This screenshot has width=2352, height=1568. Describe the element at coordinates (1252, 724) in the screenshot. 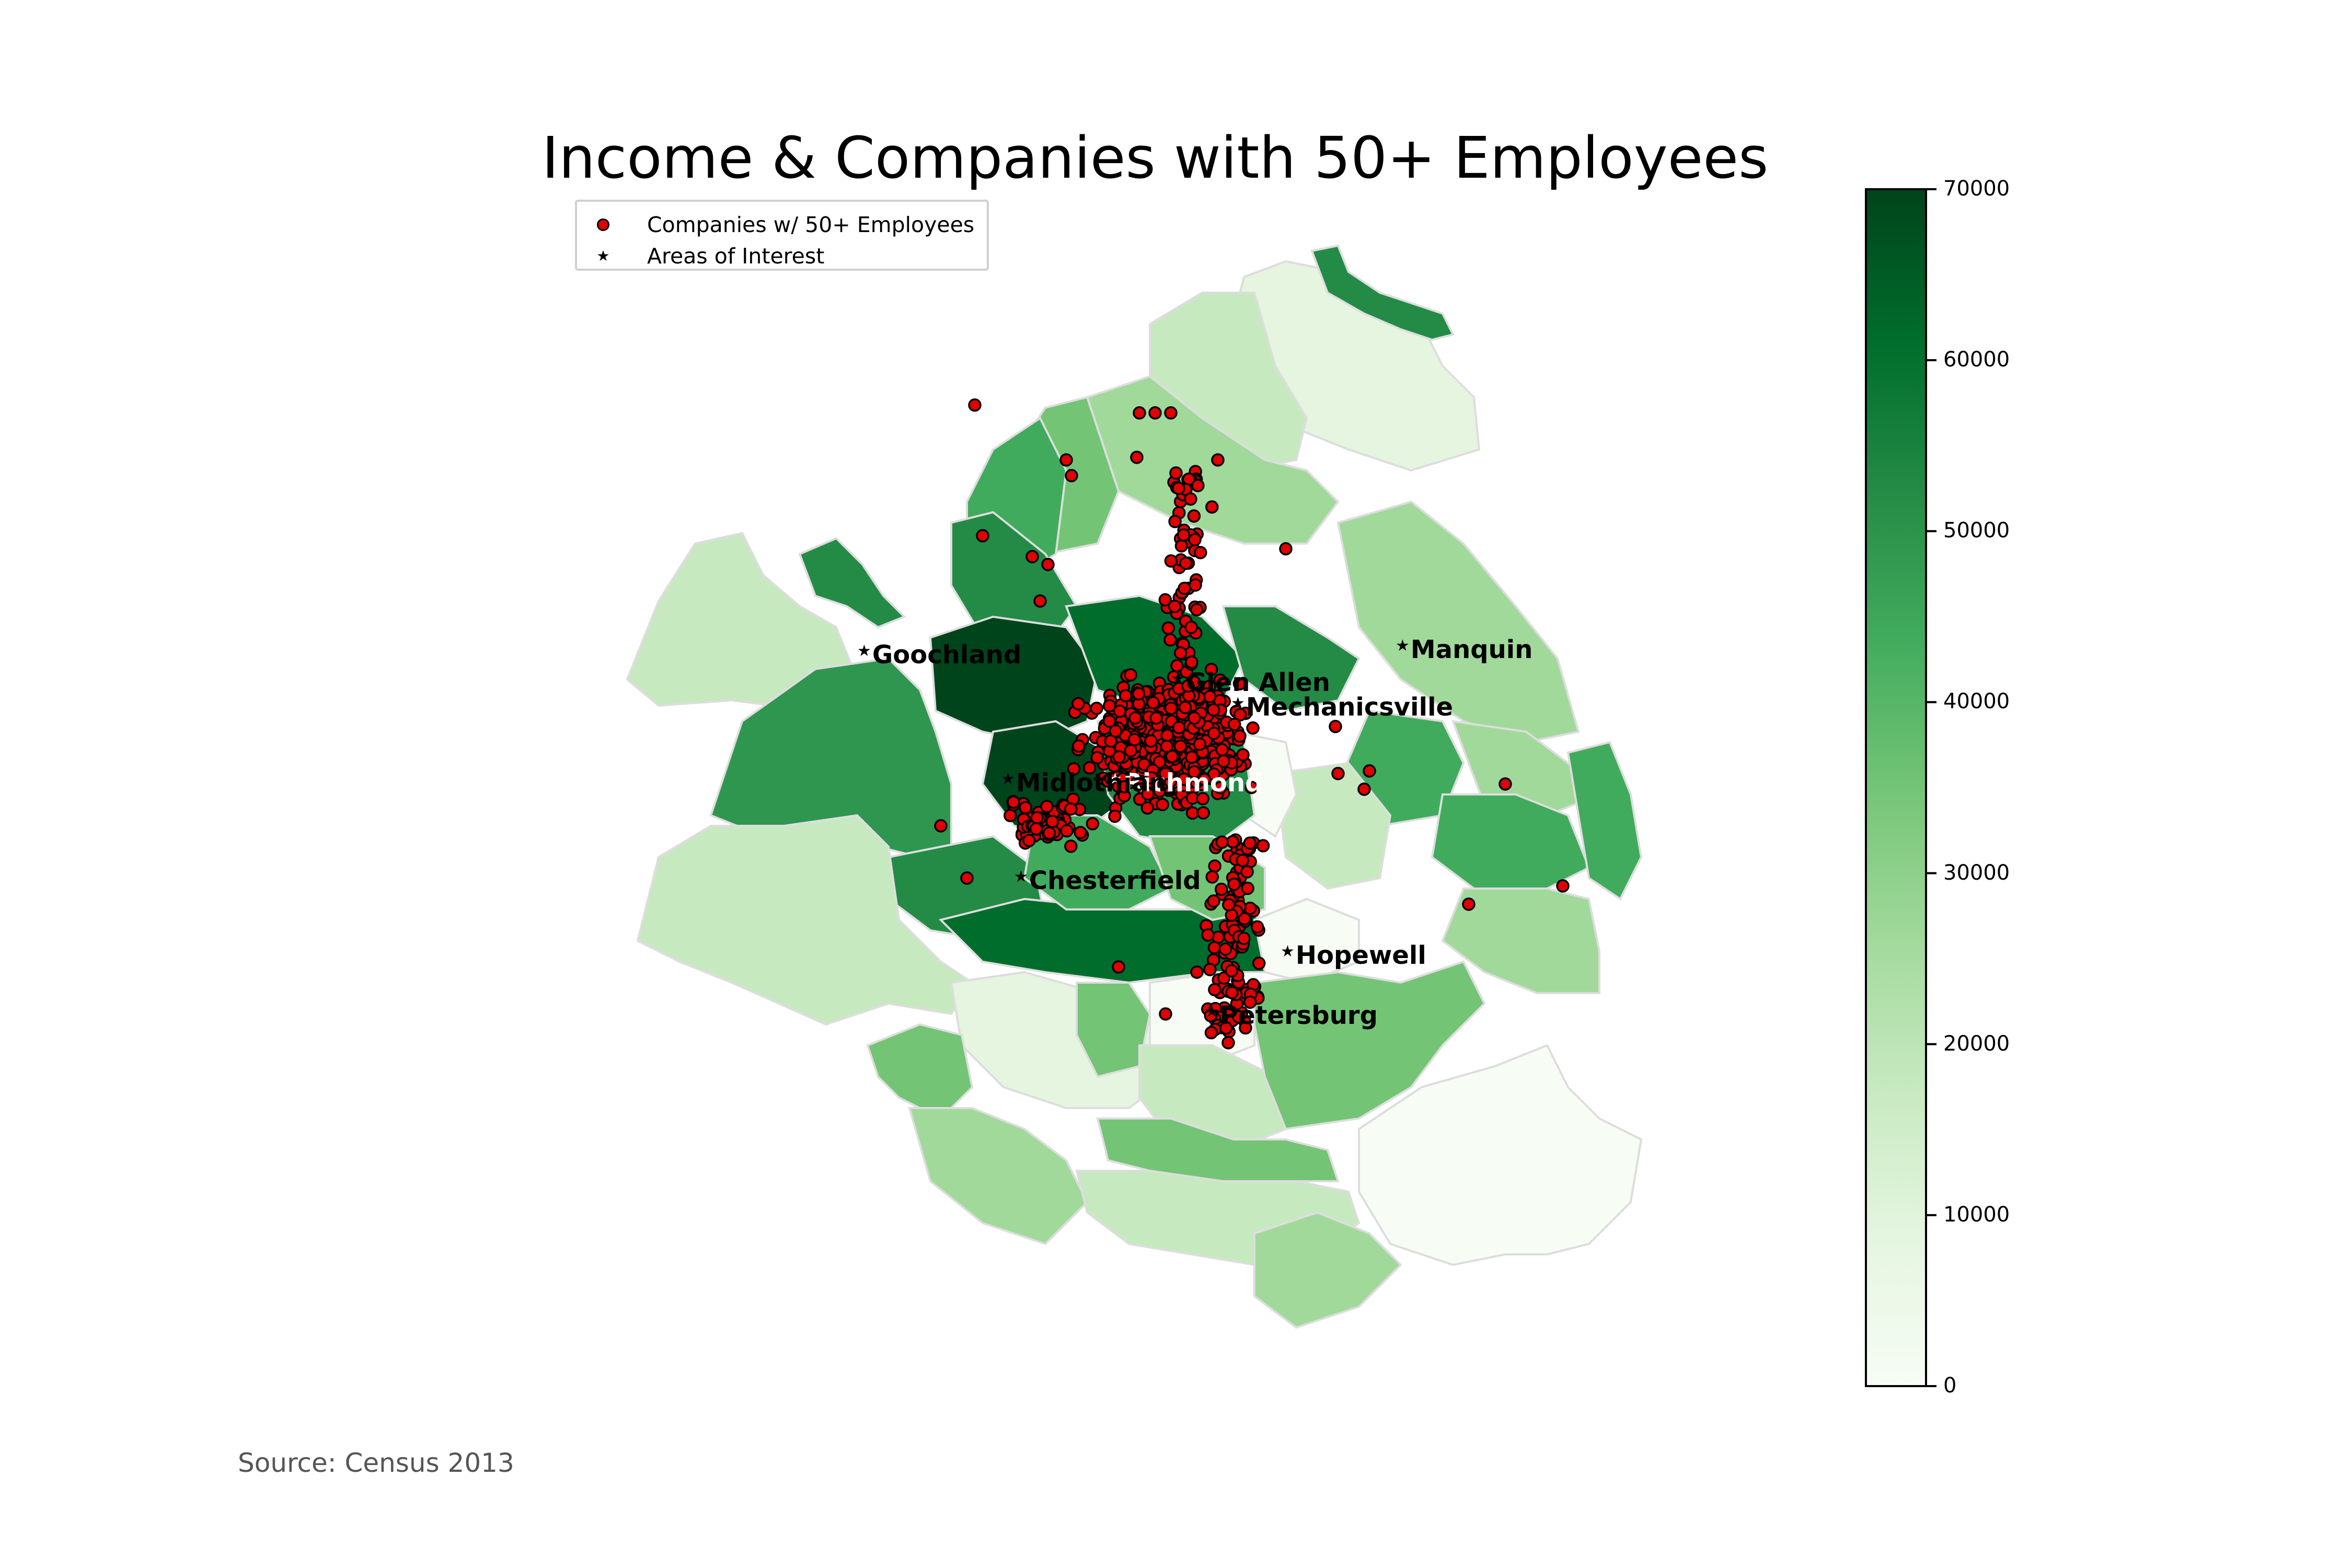

I see `company-markers` at that location.